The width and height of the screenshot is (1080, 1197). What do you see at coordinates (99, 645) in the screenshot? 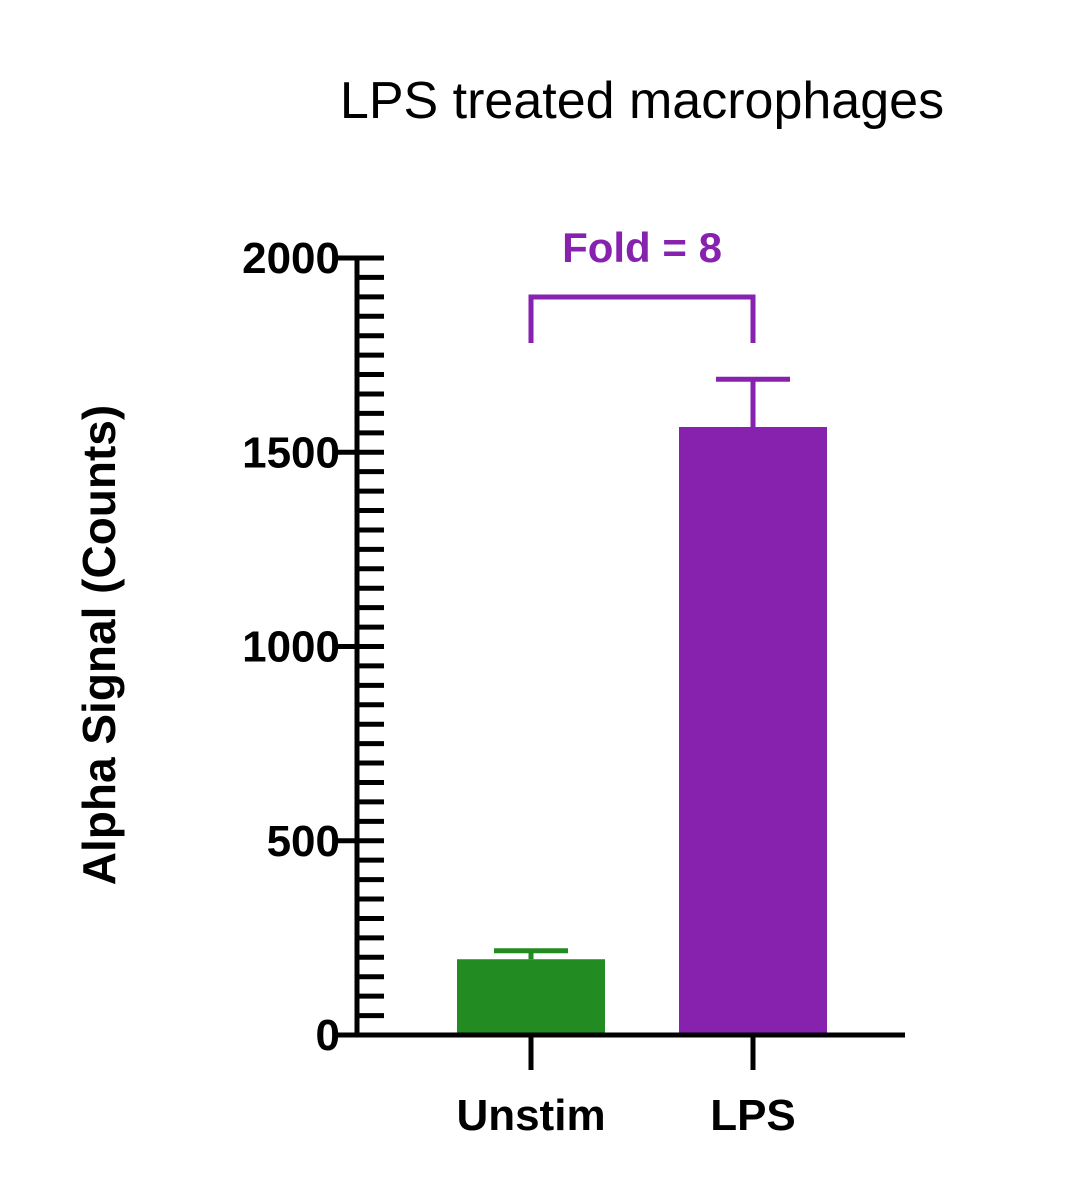
I see `y-axis-label: Alpha Signal (Counts)` at bounding box center [99, 645].